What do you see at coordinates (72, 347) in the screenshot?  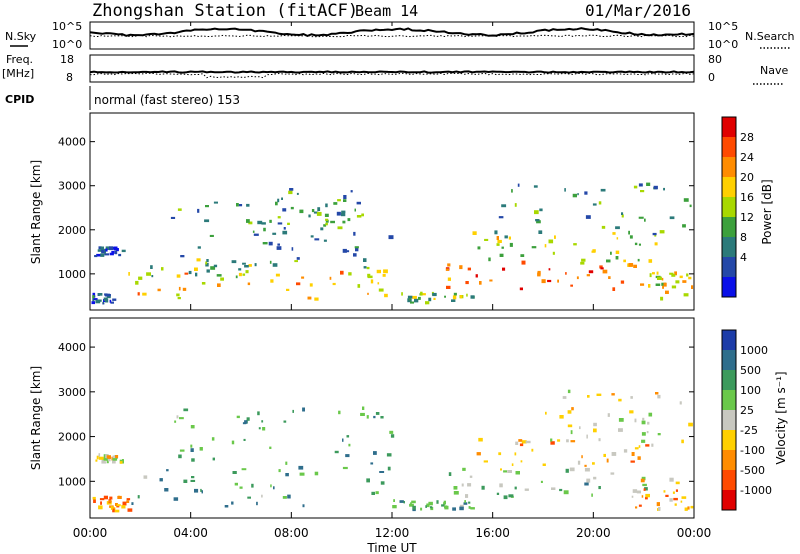 I see `y-tick-label: 4000` at bounding box center [72, 347].